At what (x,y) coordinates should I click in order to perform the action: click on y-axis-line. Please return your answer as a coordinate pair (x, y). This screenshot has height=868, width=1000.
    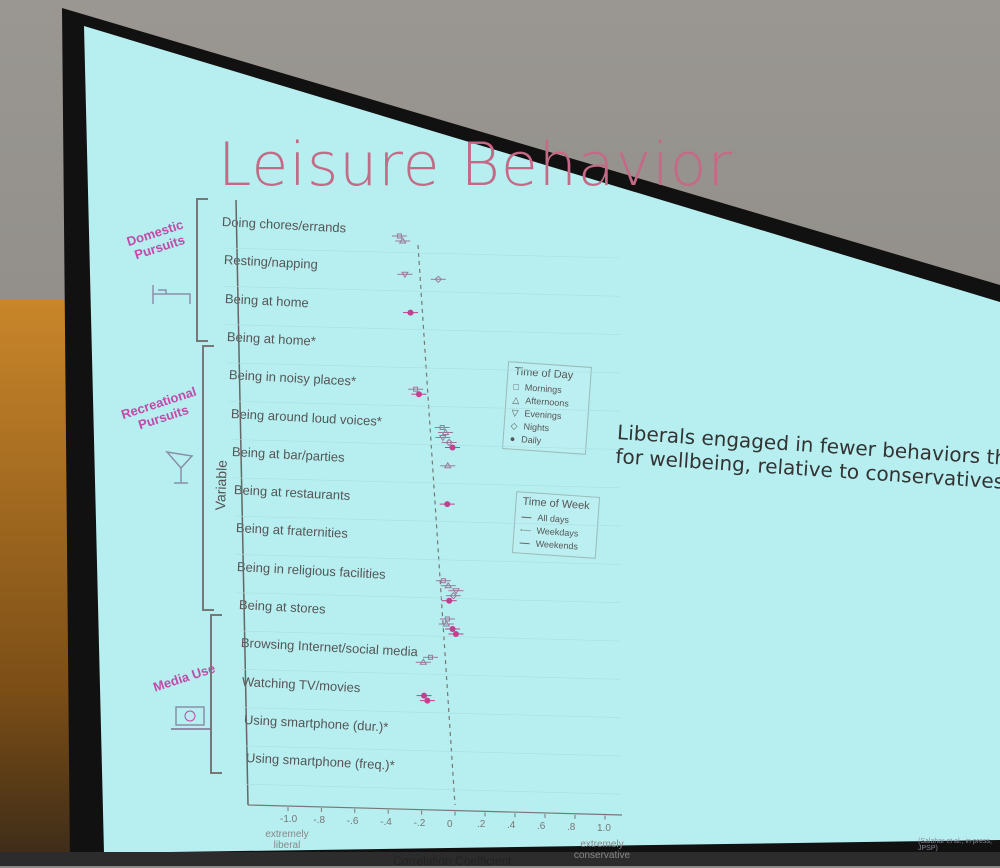
    Looking at the image, I should click on (242, 502).